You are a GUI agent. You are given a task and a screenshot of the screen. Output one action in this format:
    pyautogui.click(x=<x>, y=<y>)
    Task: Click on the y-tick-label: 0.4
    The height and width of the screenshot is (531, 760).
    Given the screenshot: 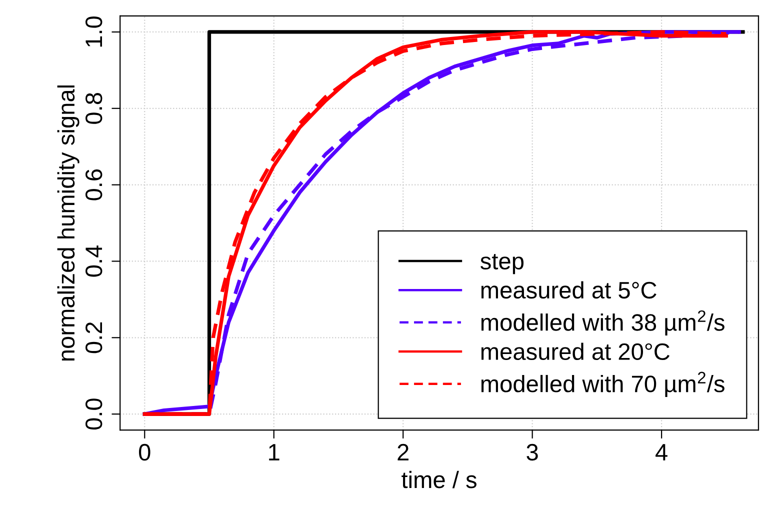 What is the action you would take?
    pyautogui.click(x=94, y=261)
    